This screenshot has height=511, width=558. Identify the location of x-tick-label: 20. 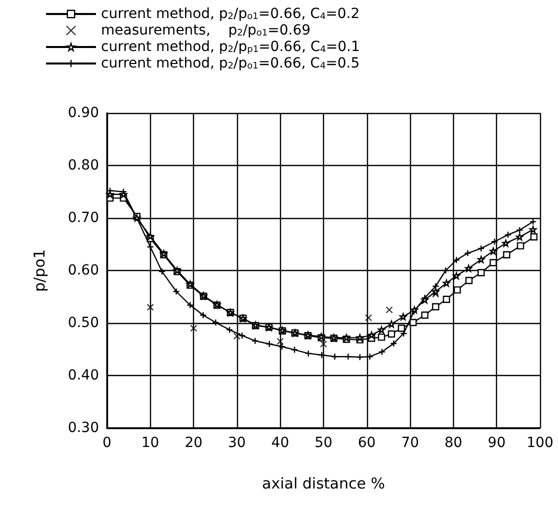
(193, 443).